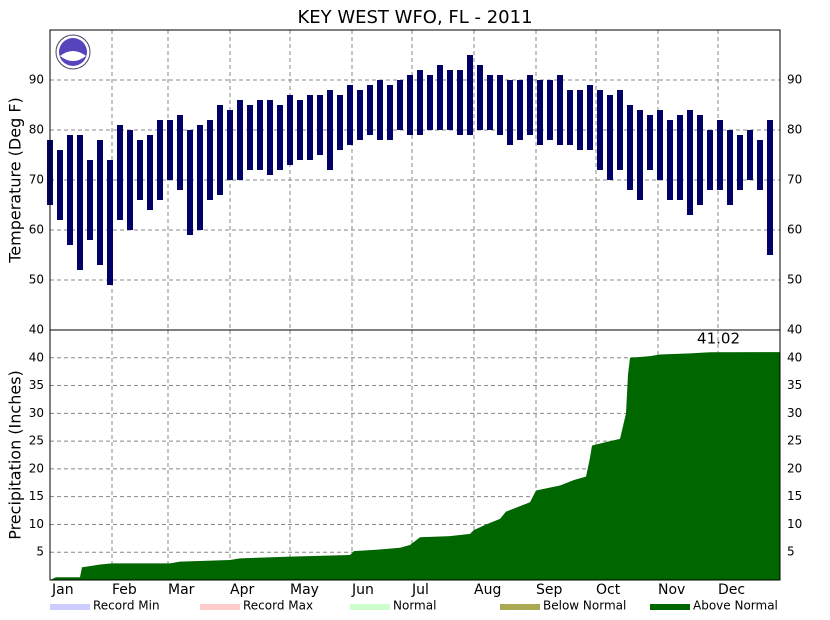  I want to click on legend-label: Normal, so click(414, 606).